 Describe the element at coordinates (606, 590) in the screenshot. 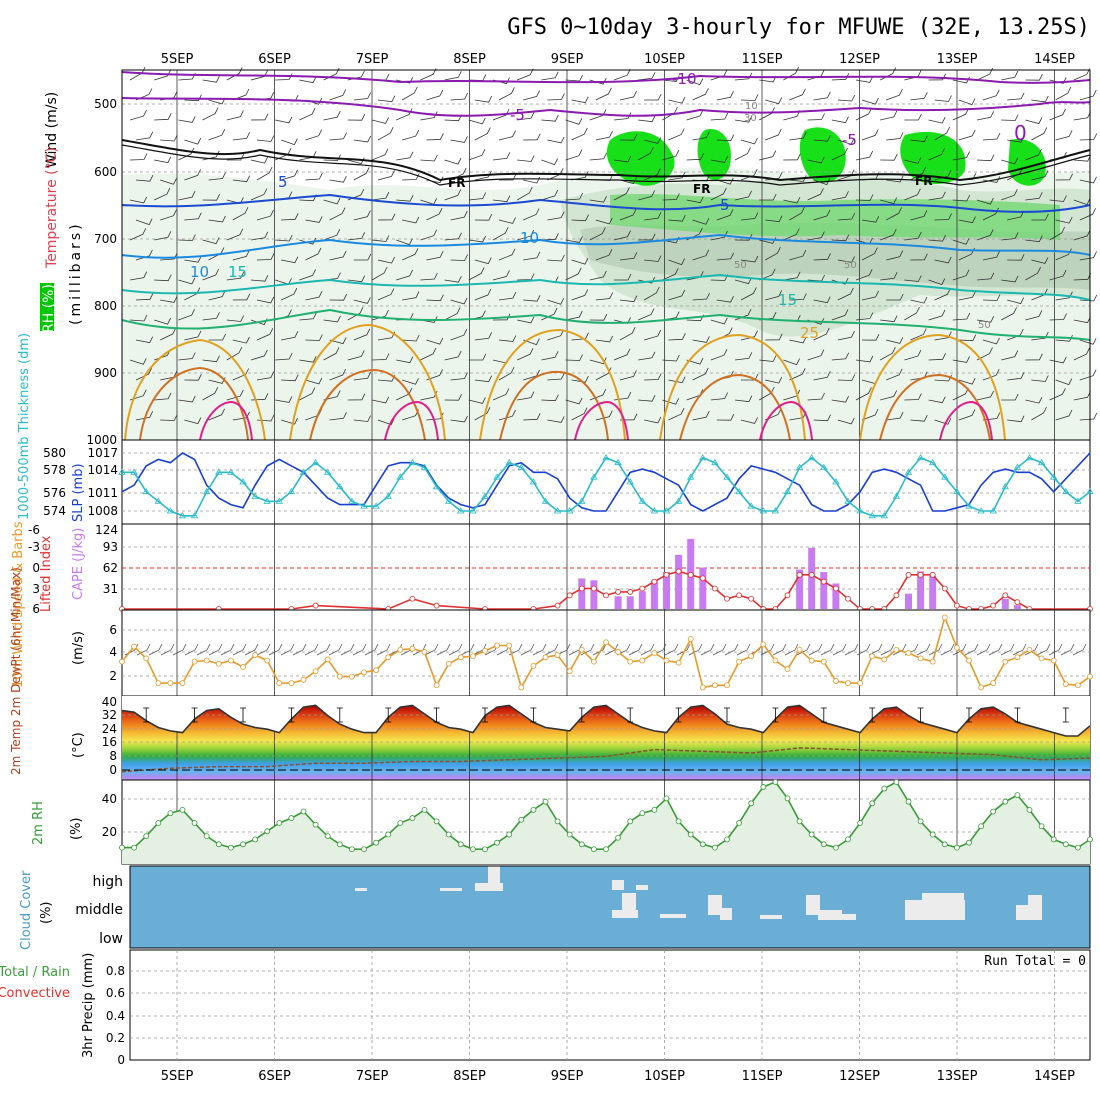

I see `lifted-index-line` at that location.